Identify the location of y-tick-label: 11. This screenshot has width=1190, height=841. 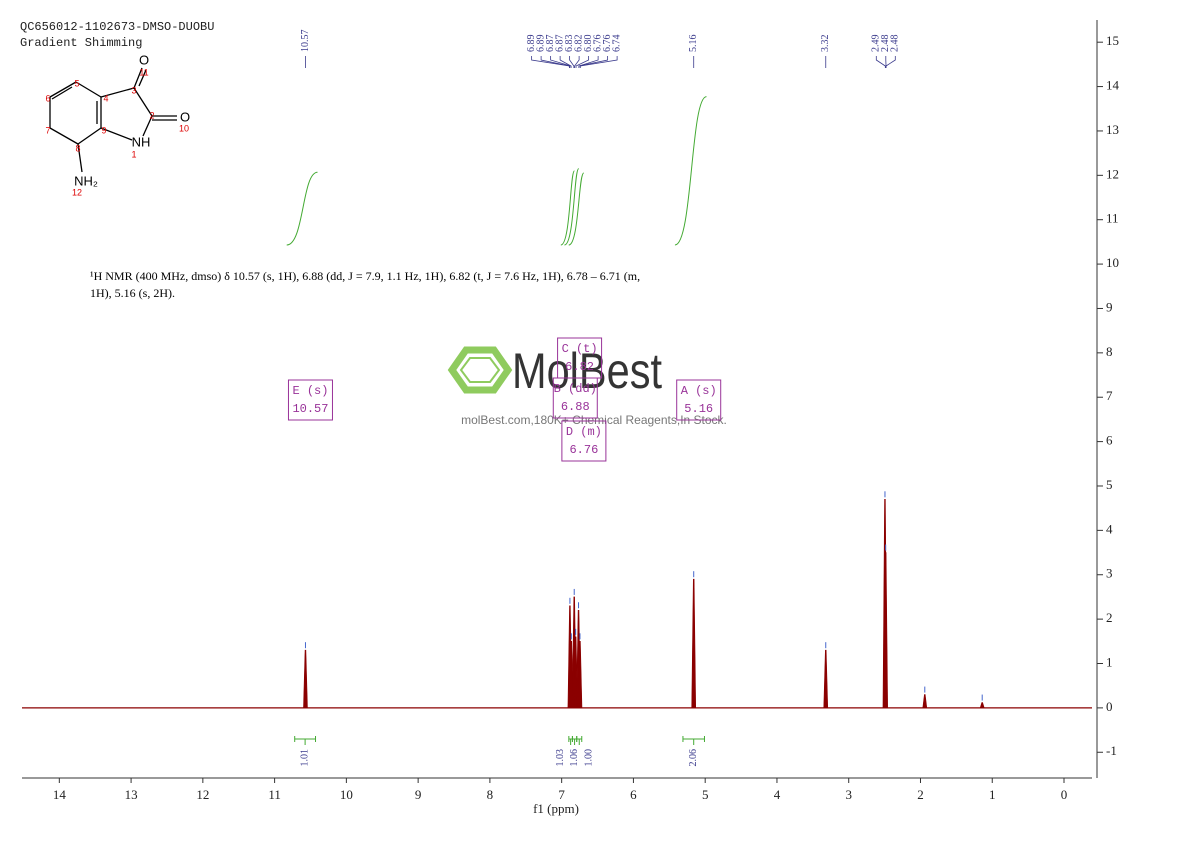
(1112, 218).